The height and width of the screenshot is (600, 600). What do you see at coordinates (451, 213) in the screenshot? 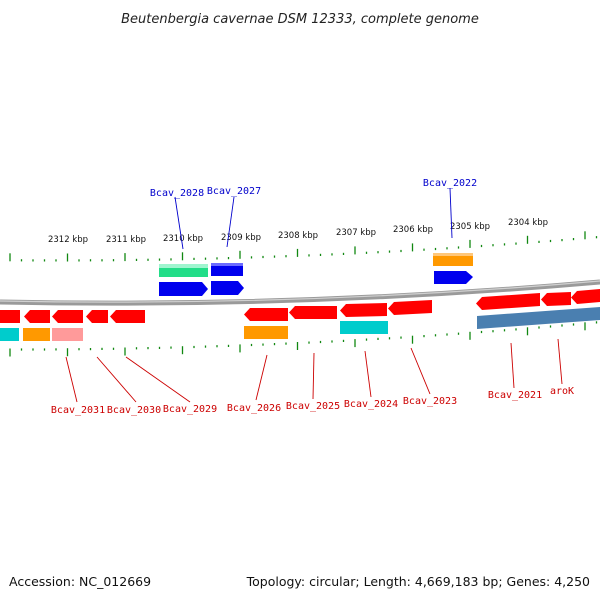
I see `leader-bcav-2022` at bounding box center [451, 213].